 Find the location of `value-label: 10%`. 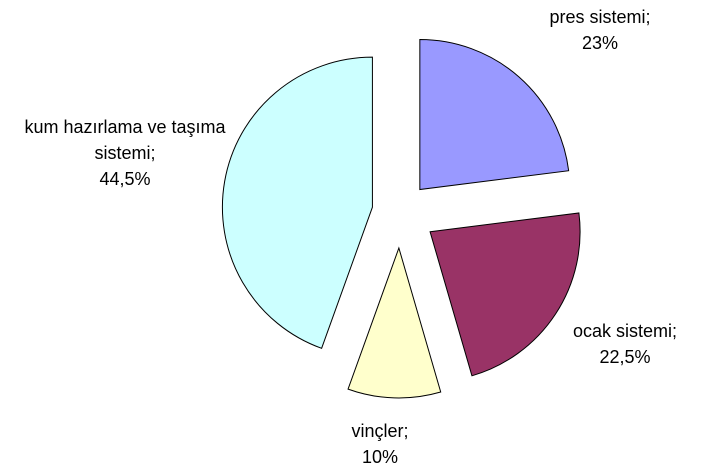

value-label: 10% is located at coordinates (380, 457).